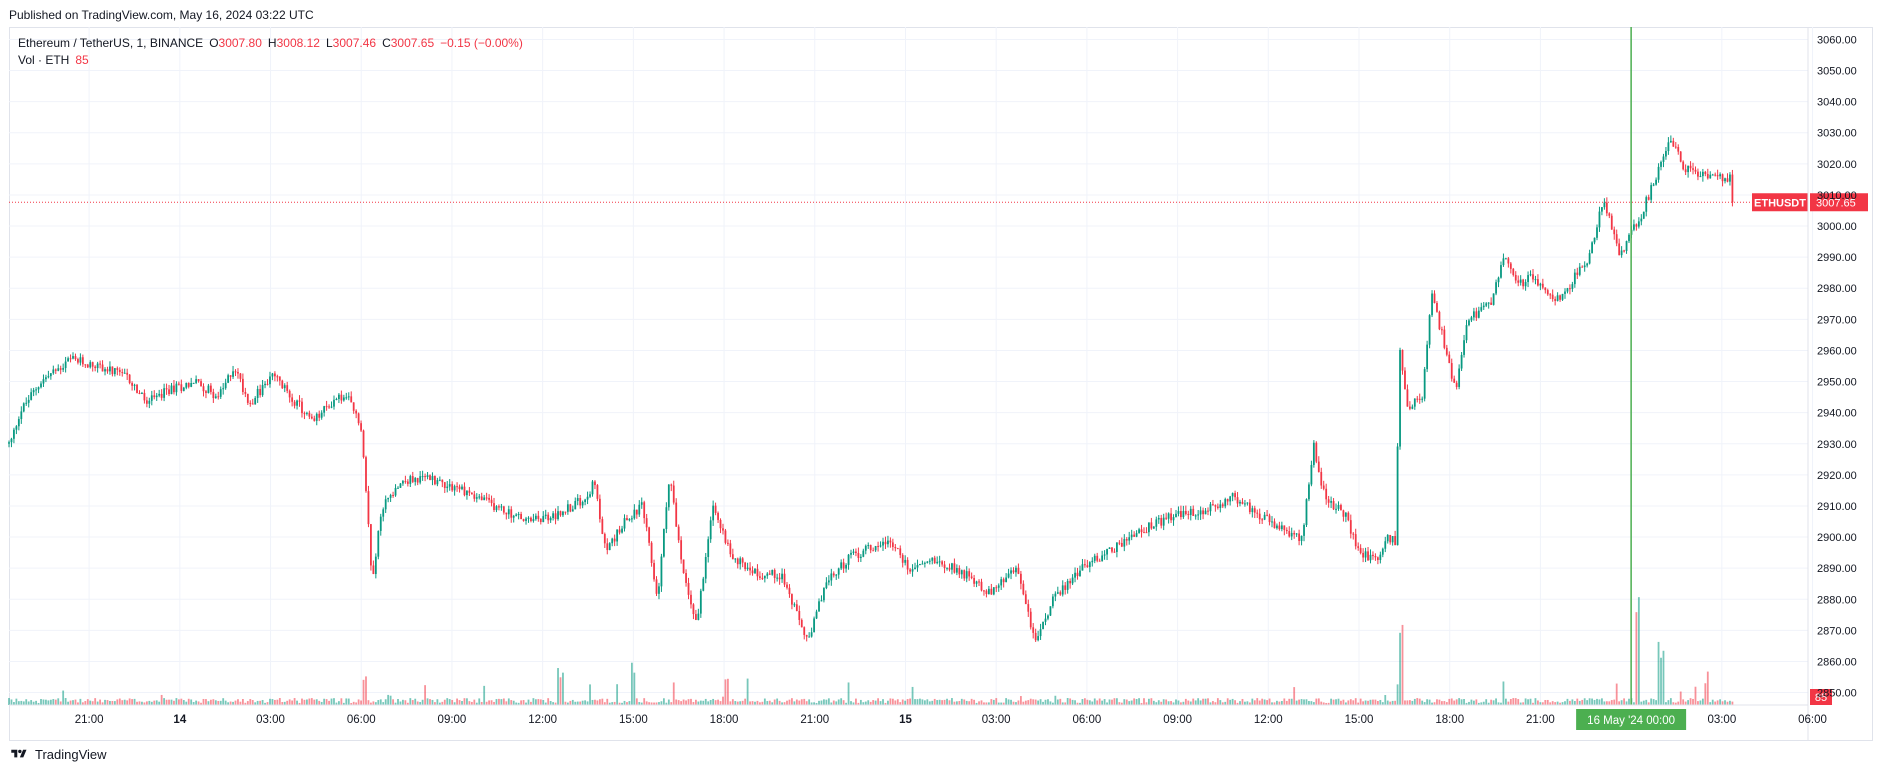 Image resolution: width=1882 pixels, height=768 pixels. Describe the element at coordinates (111, 43) in the screenshot. I see `legend-symbol: Ethereum / TetherUS, 1, BINANCE` at that location.